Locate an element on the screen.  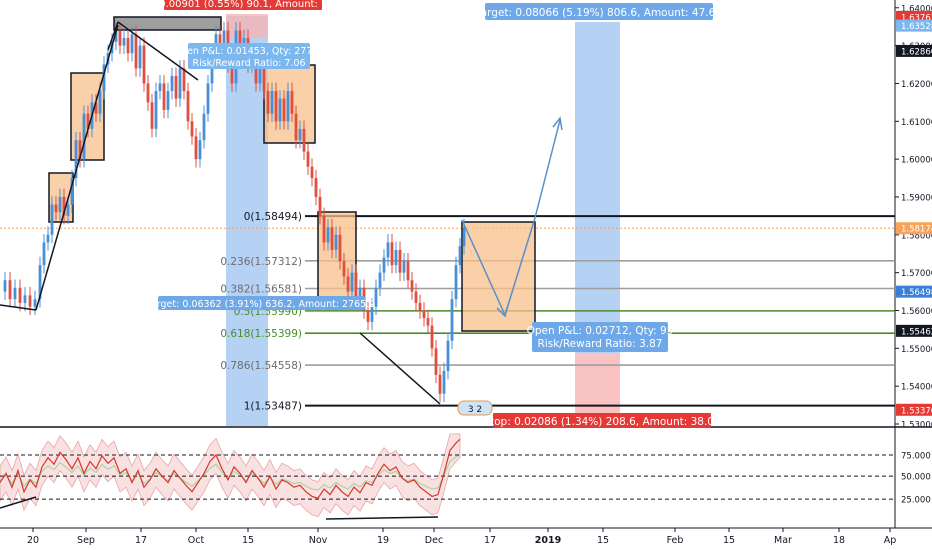
highlight-box is located at coordinates (498, 276).